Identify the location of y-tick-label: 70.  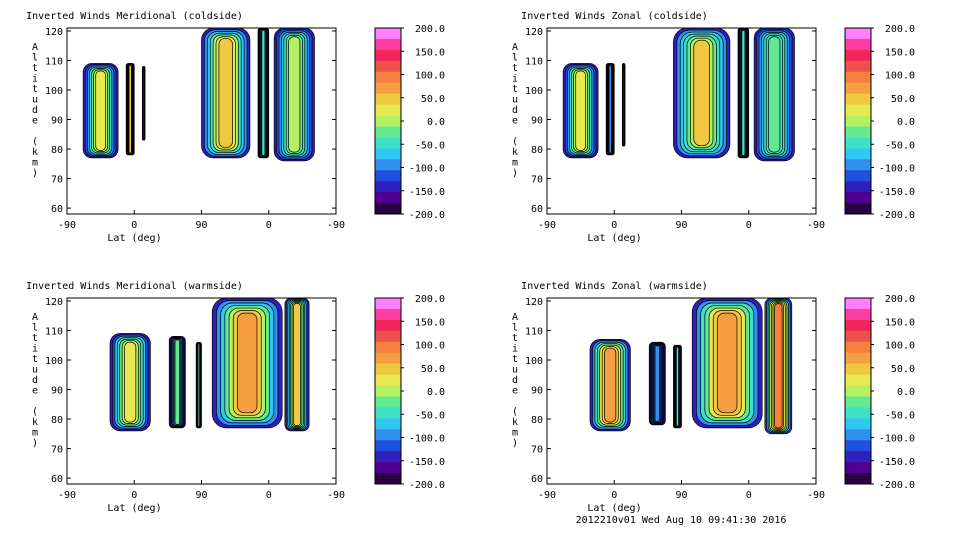
(537, 450).